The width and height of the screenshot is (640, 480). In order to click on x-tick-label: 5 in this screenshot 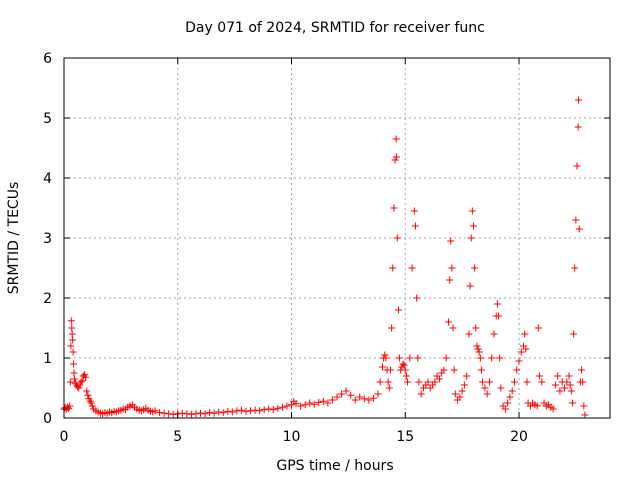, I will do `click(177, 437)`.